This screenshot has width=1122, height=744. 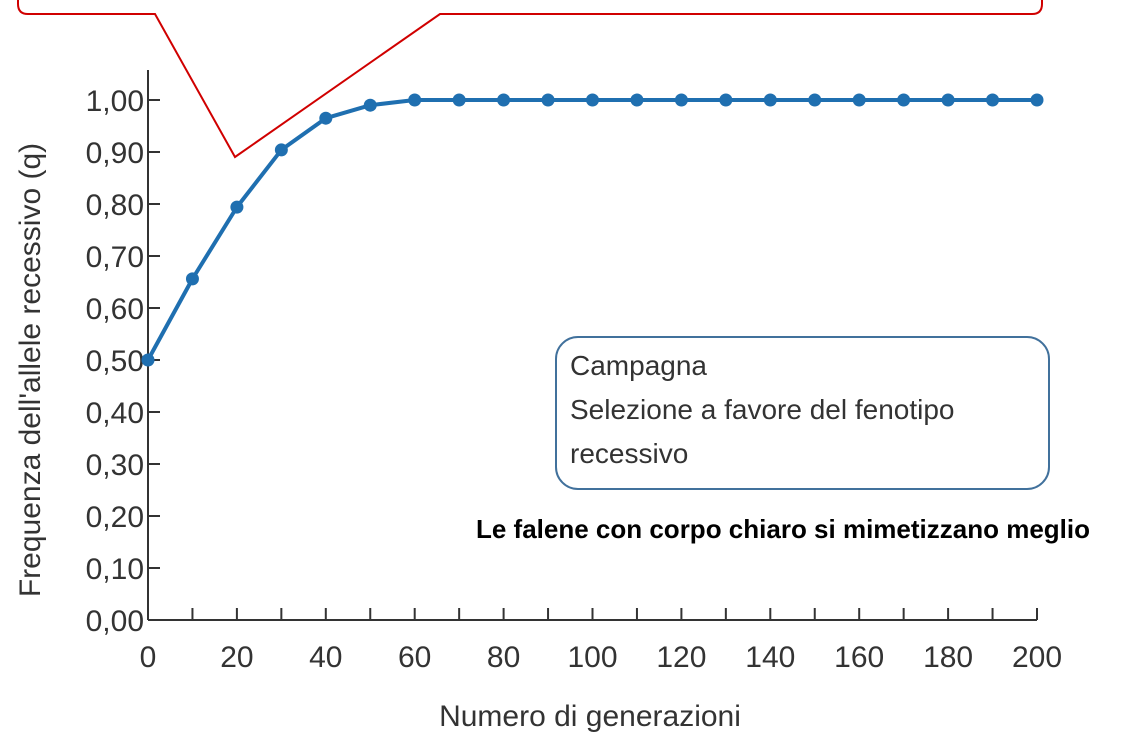 What do you see at coordinates (590, 716) in the screenshot?
I see `x-axis-label: Numero di generazioni` at bounding box center [590, 716].